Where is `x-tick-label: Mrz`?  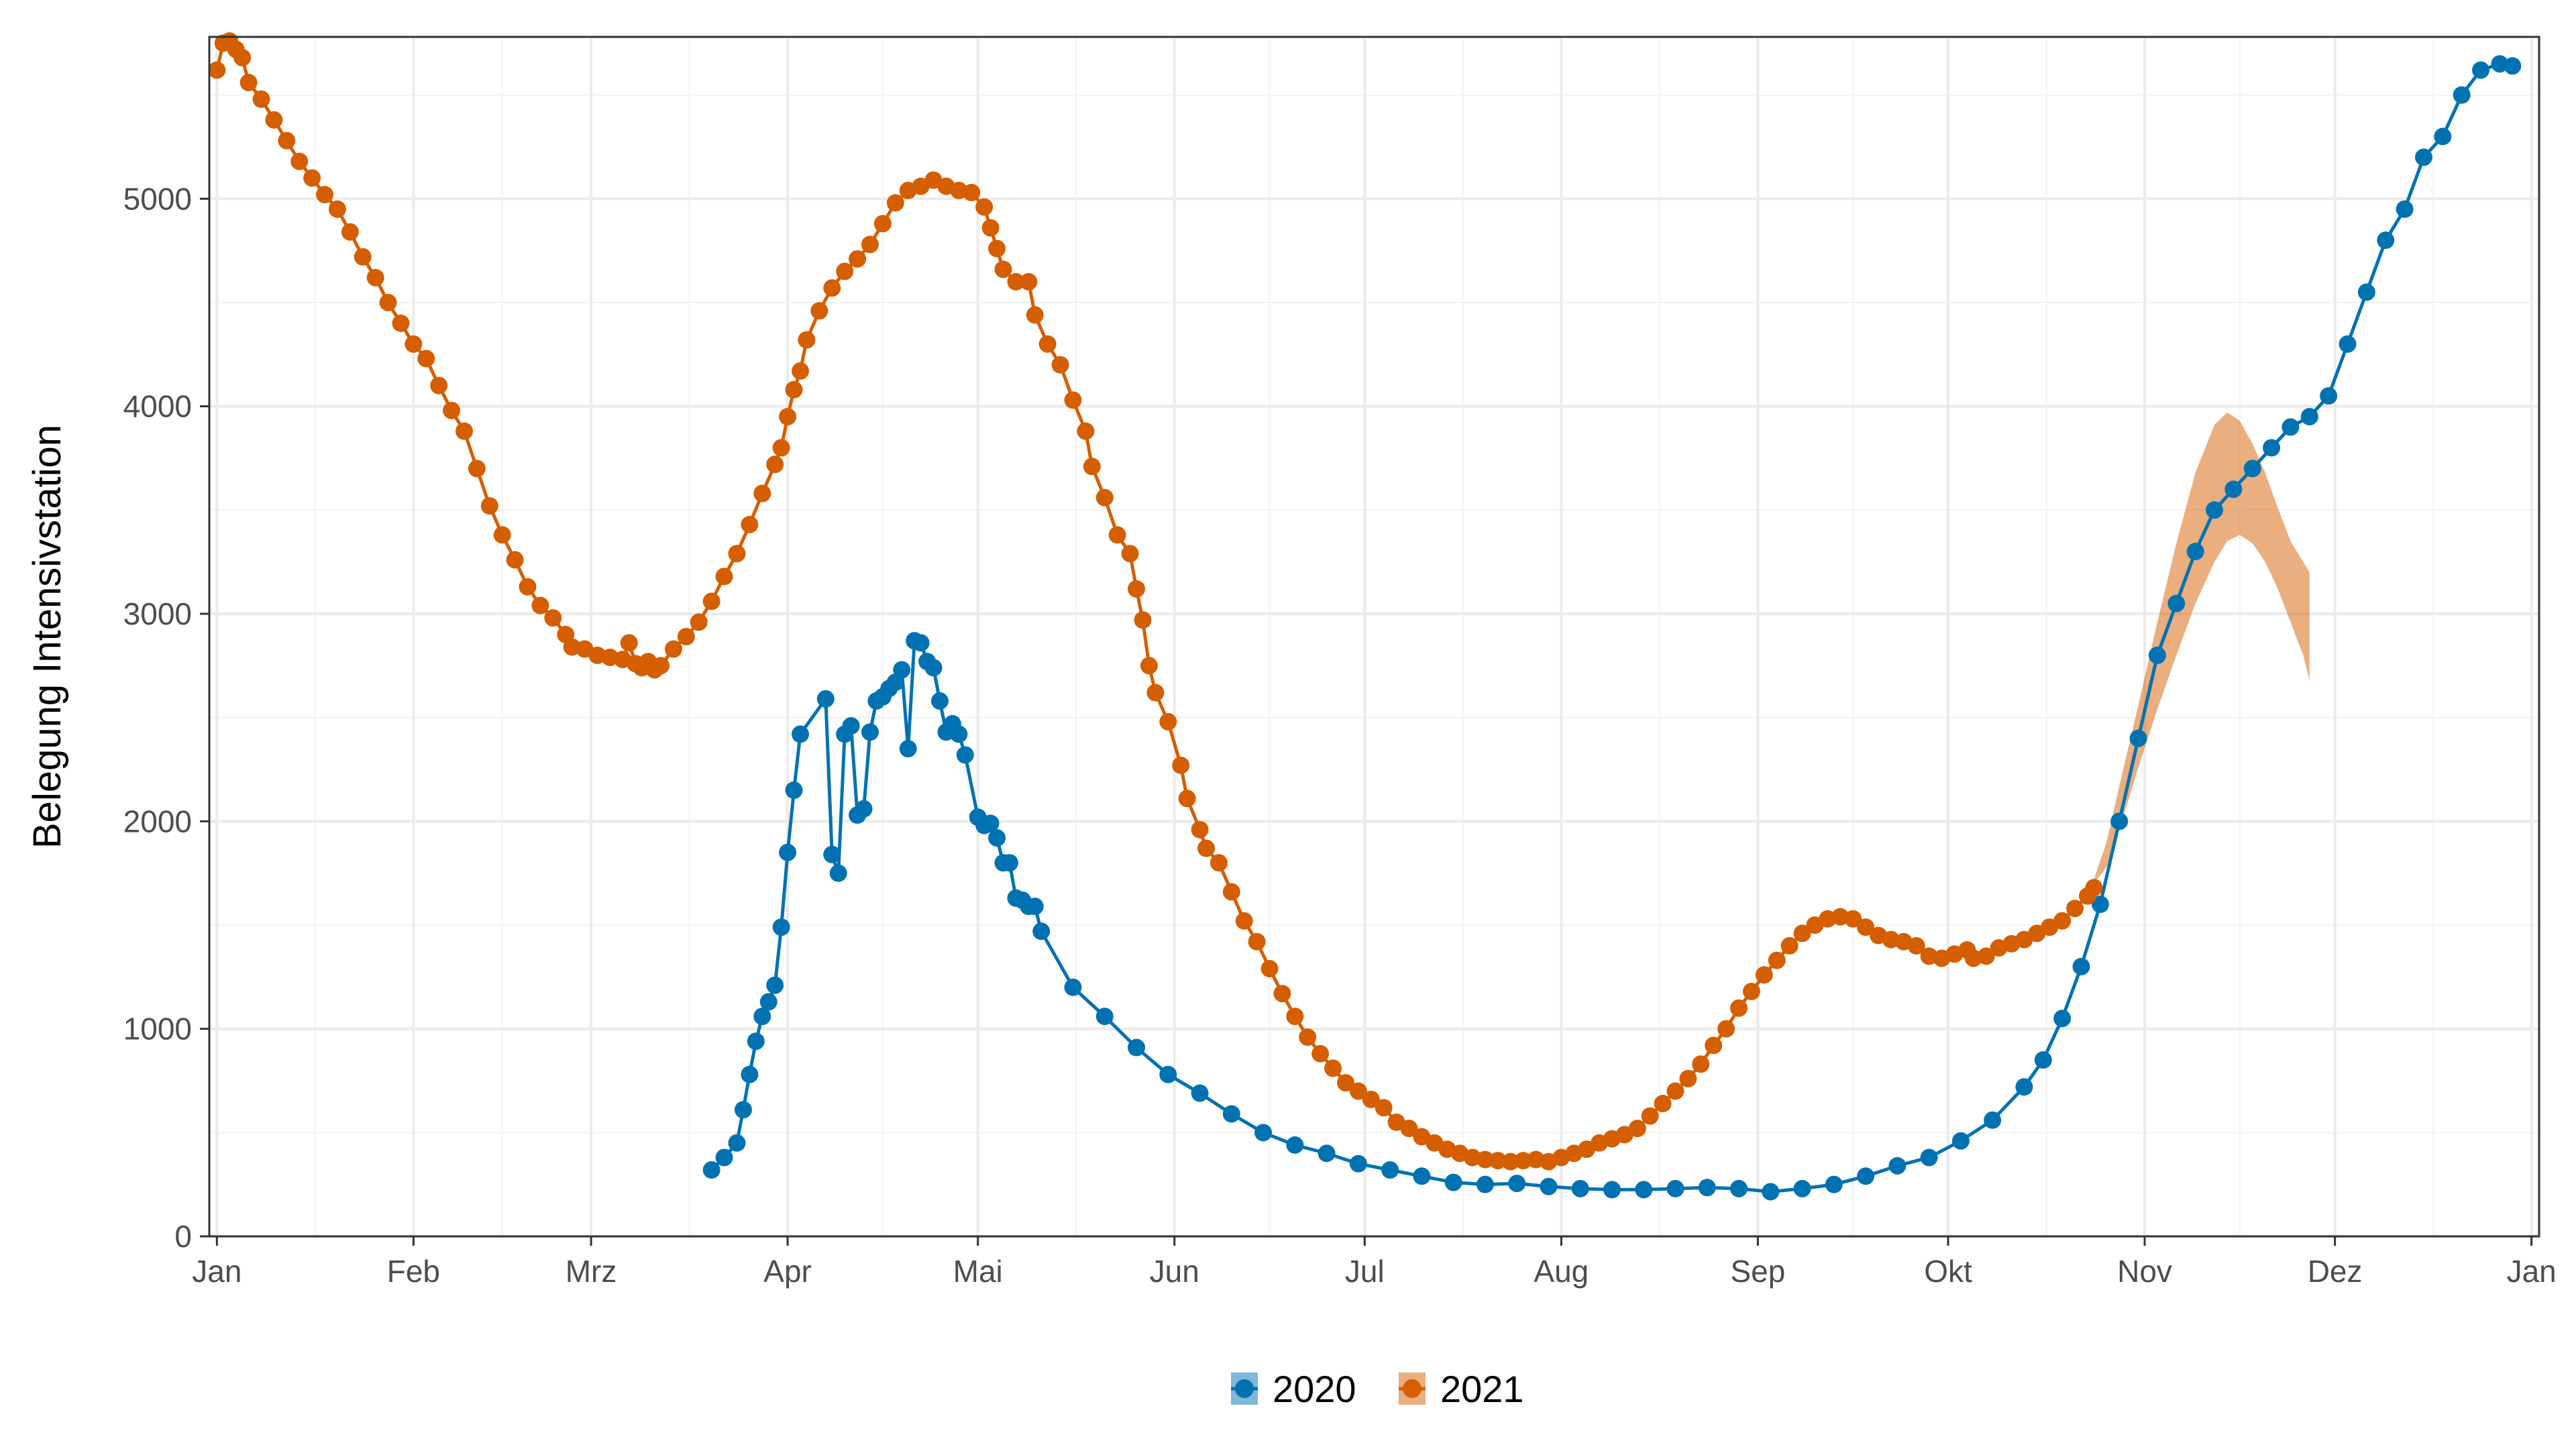 x-tick-label: Mrz is located at coordinates (591, 1271).